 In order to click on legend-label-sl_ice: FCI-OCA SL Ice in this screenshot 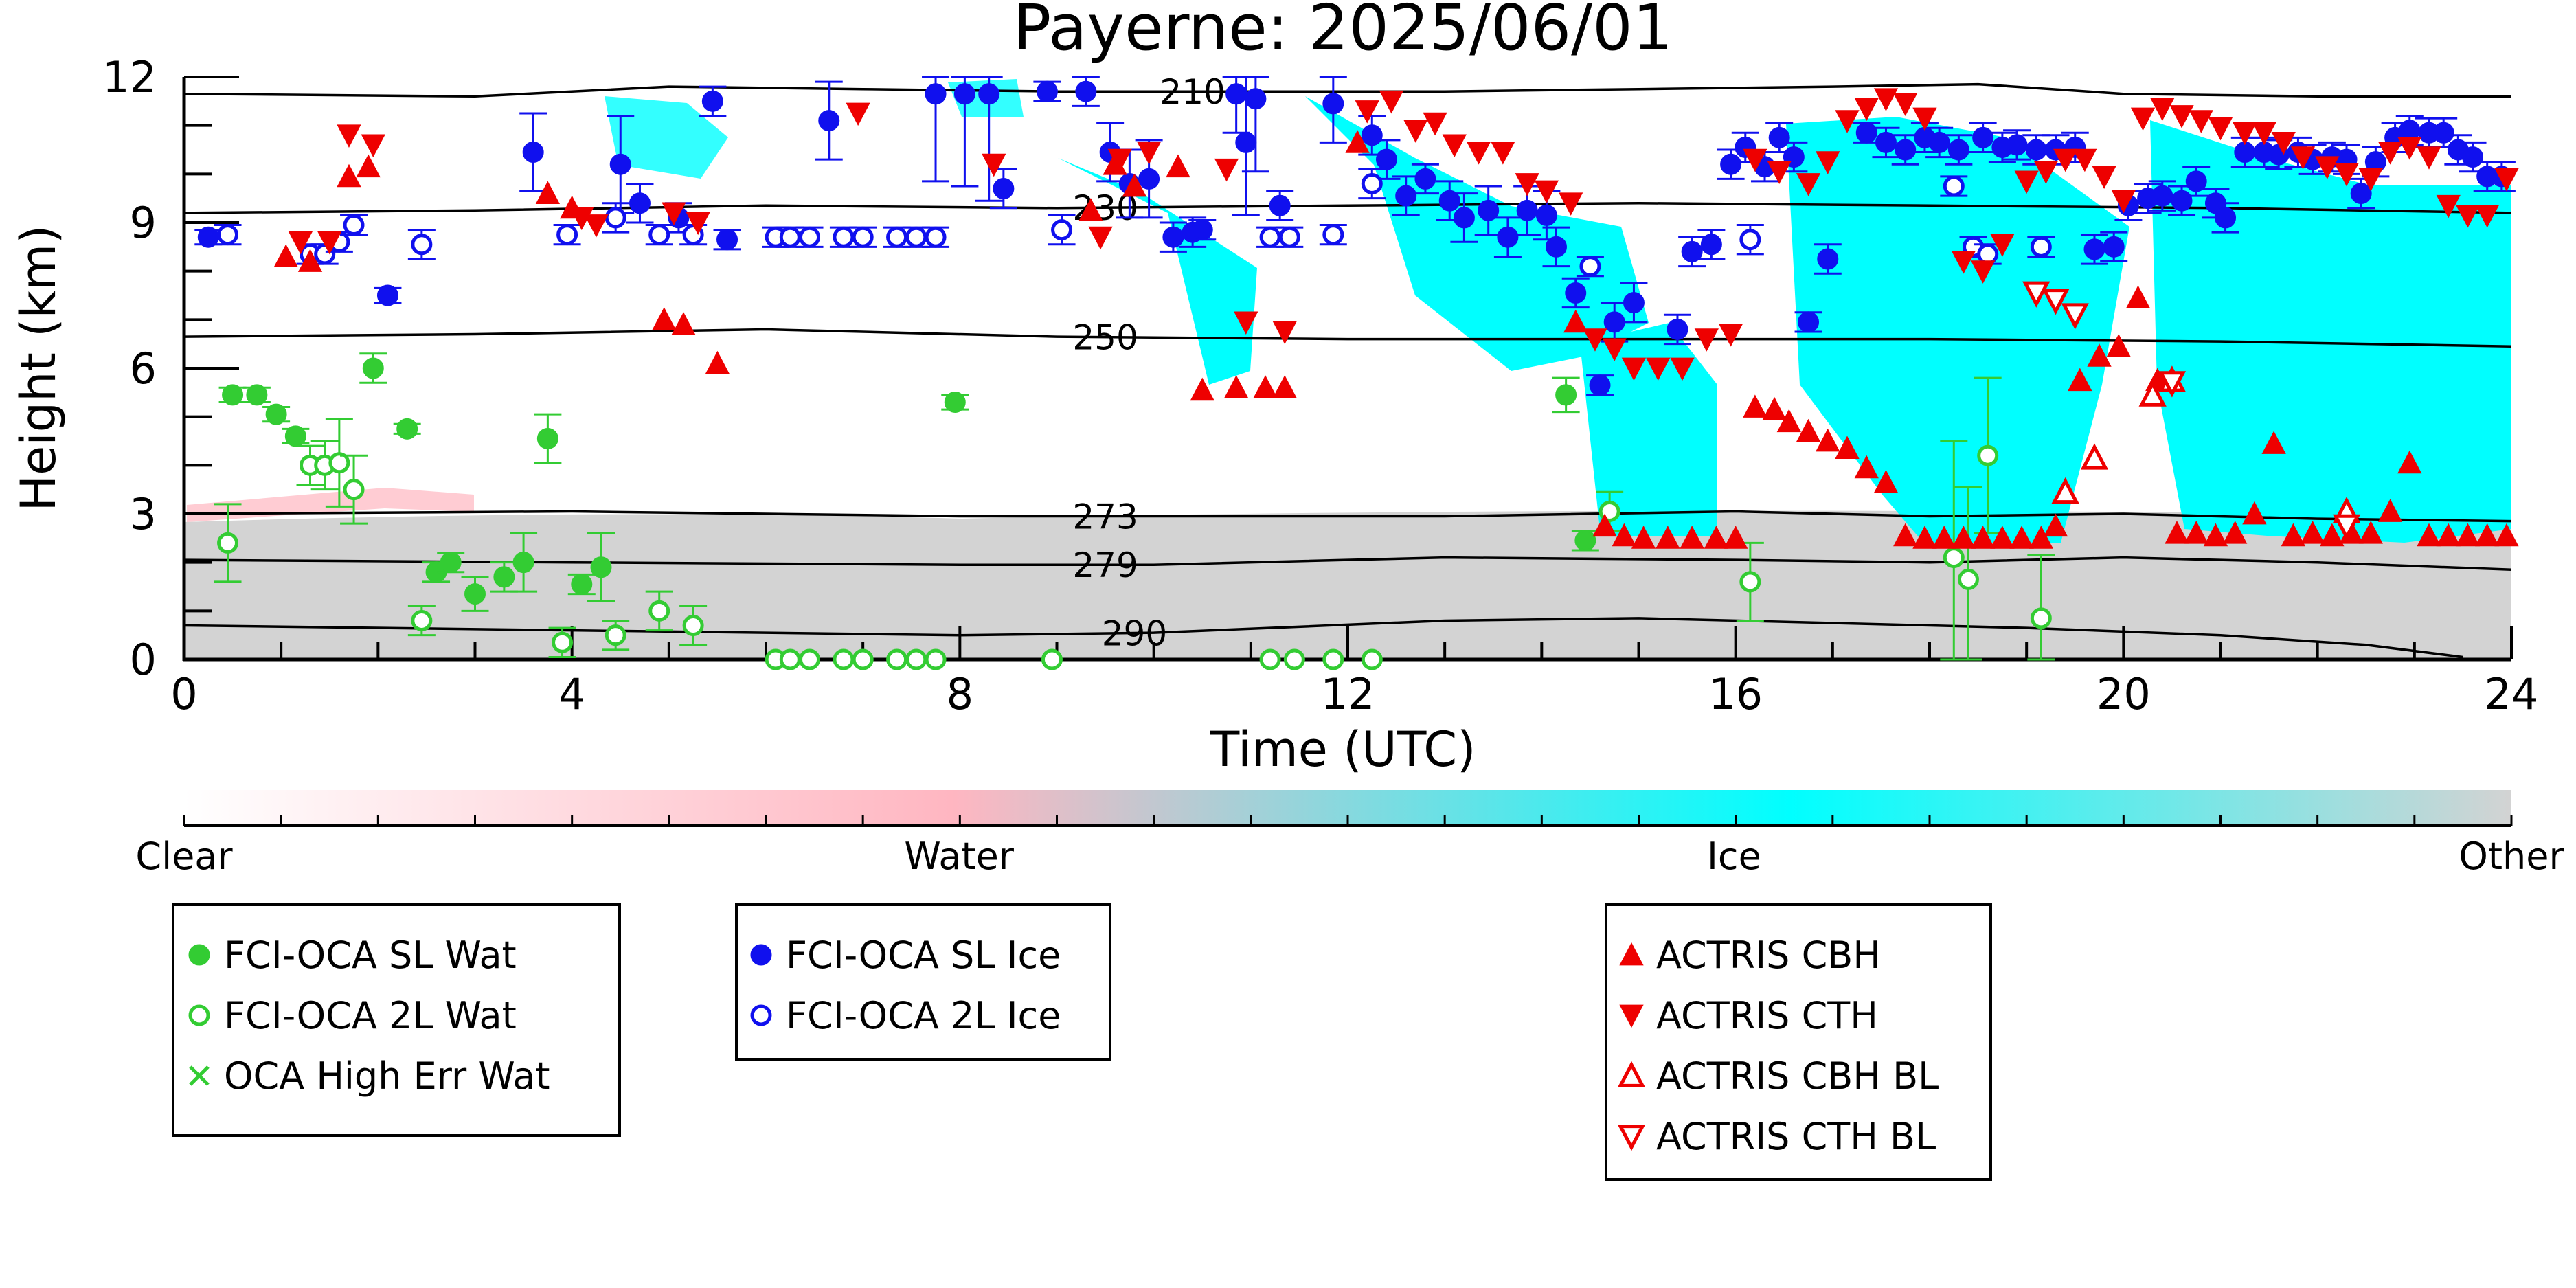, I will do `click(923, 955)`.